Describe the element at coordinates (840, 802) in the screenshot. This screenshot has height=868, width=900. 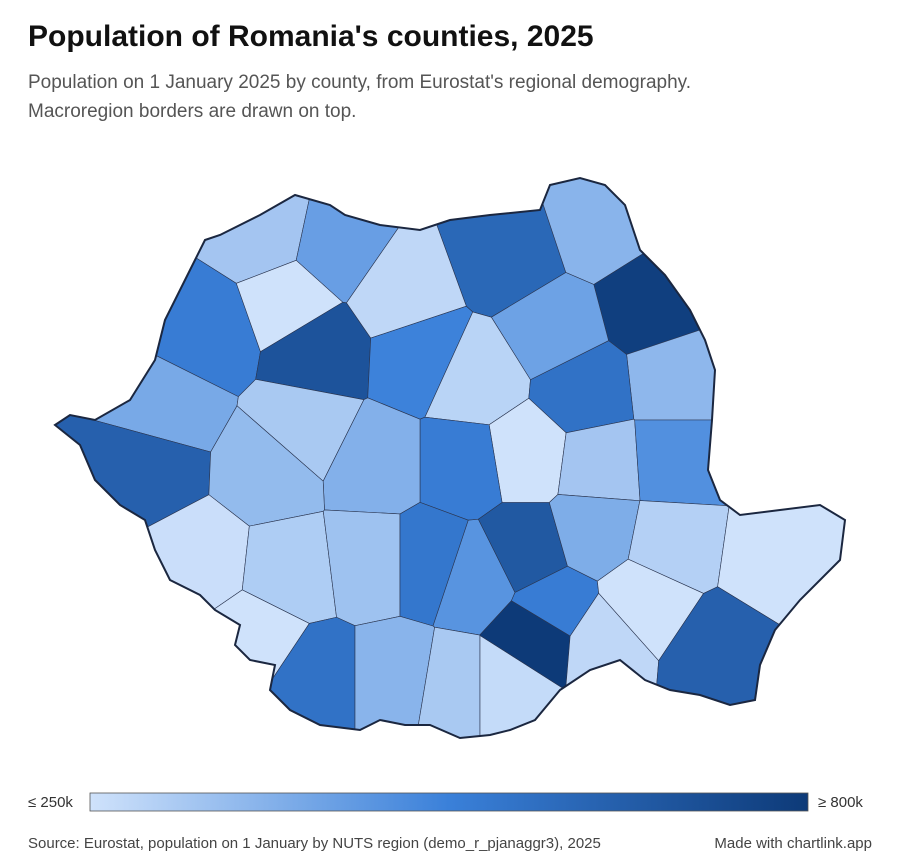
I see `legend-max-label: ≥ 800k` at that location.